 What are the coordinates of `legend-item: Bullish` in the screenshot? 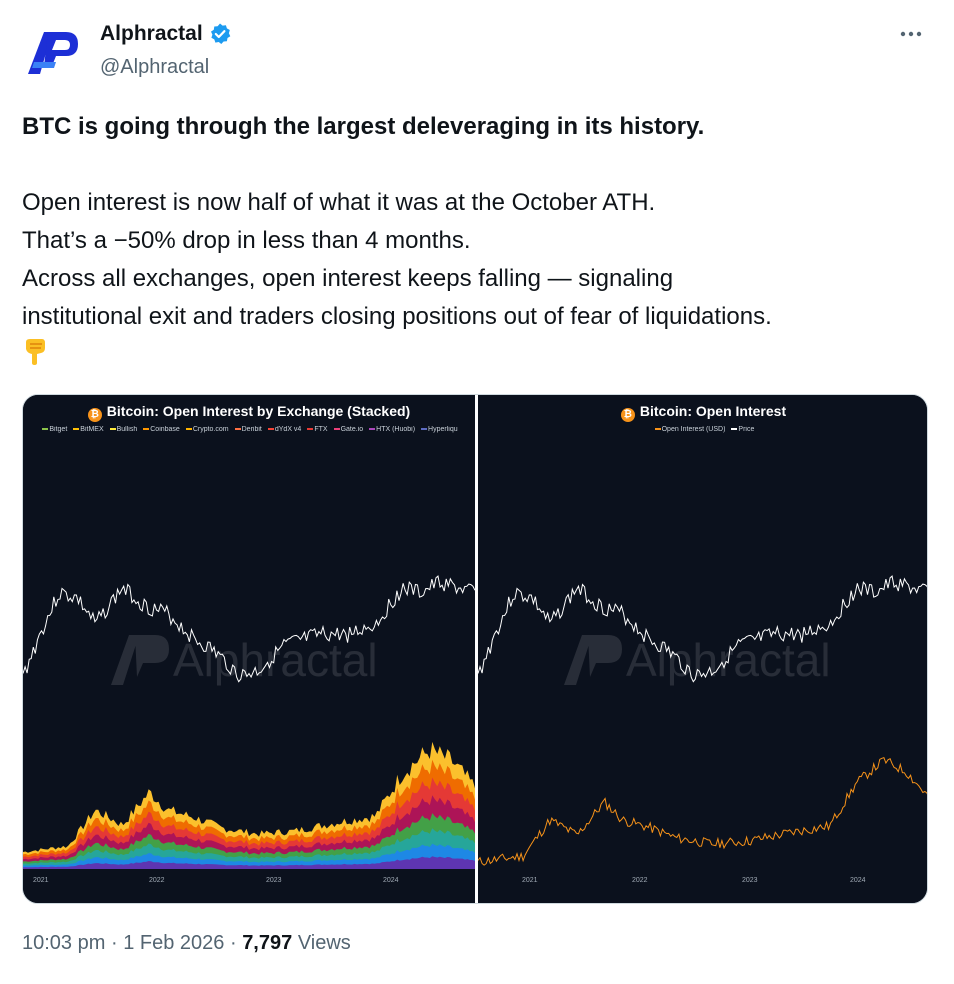 It's located at (123, 429).